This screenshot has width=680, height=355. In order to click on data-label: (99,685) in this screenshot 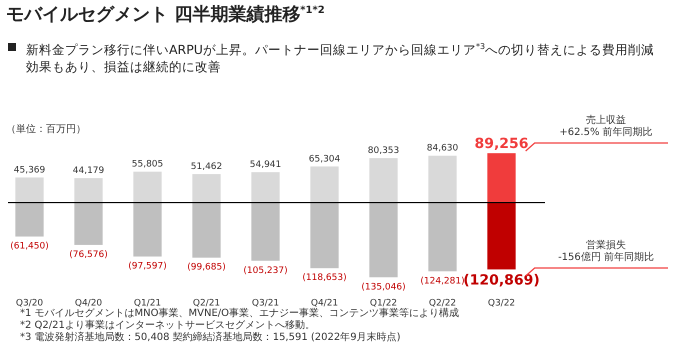, I will do `click(206, 267)`.